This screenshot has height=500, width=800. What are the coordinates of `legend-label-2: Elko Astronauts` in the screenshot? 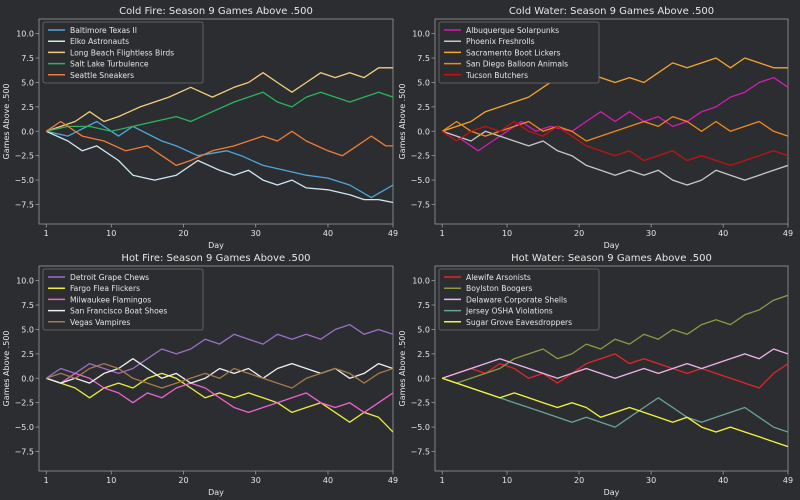 It's located at (99, 41).